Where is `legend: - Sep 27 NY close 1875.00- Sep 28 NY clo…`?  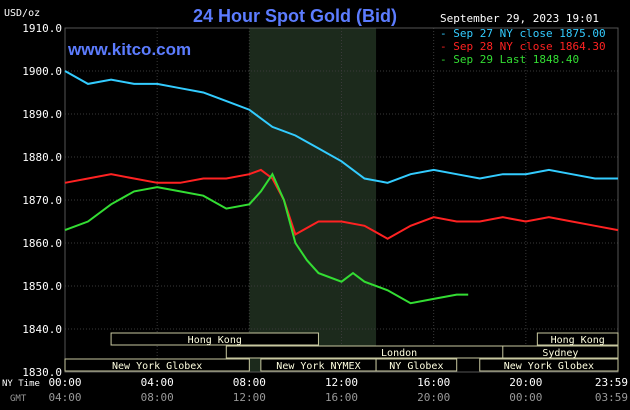
legend: - Sep 27 NY close 1875.00- Sep 28 NY clo… is located at coordinates (523, 46).